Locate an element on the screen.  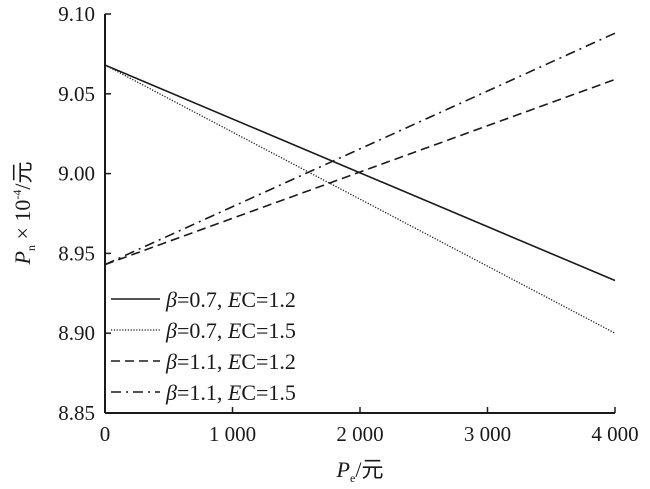
x-tick-label: 0 is located at coordinates (105, 434).